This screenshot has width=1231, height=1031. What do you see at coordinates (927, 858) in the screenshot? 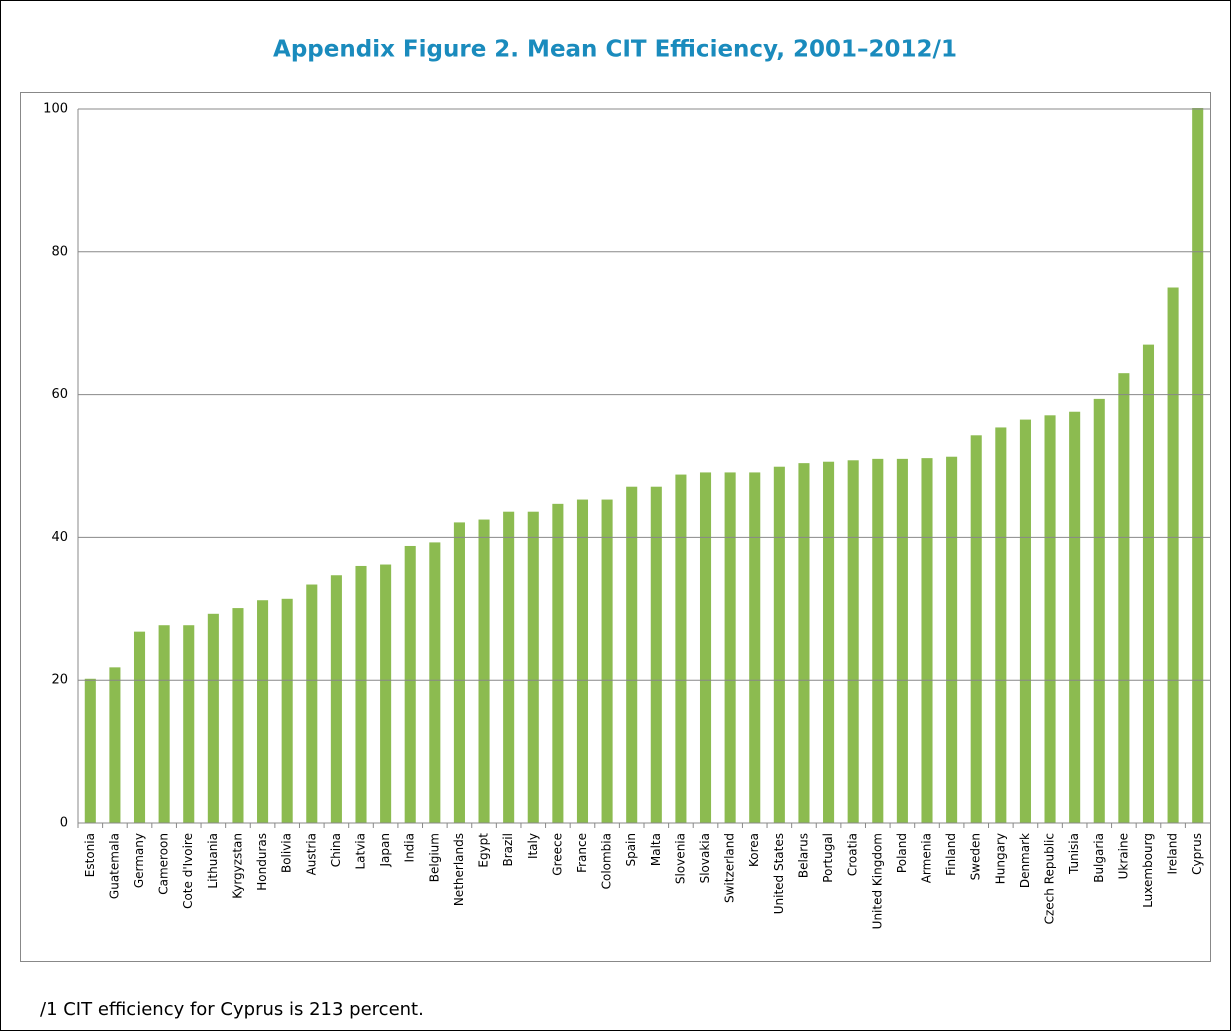
I see `x-tick-label: Armenia` at bounding box center [927, 858].